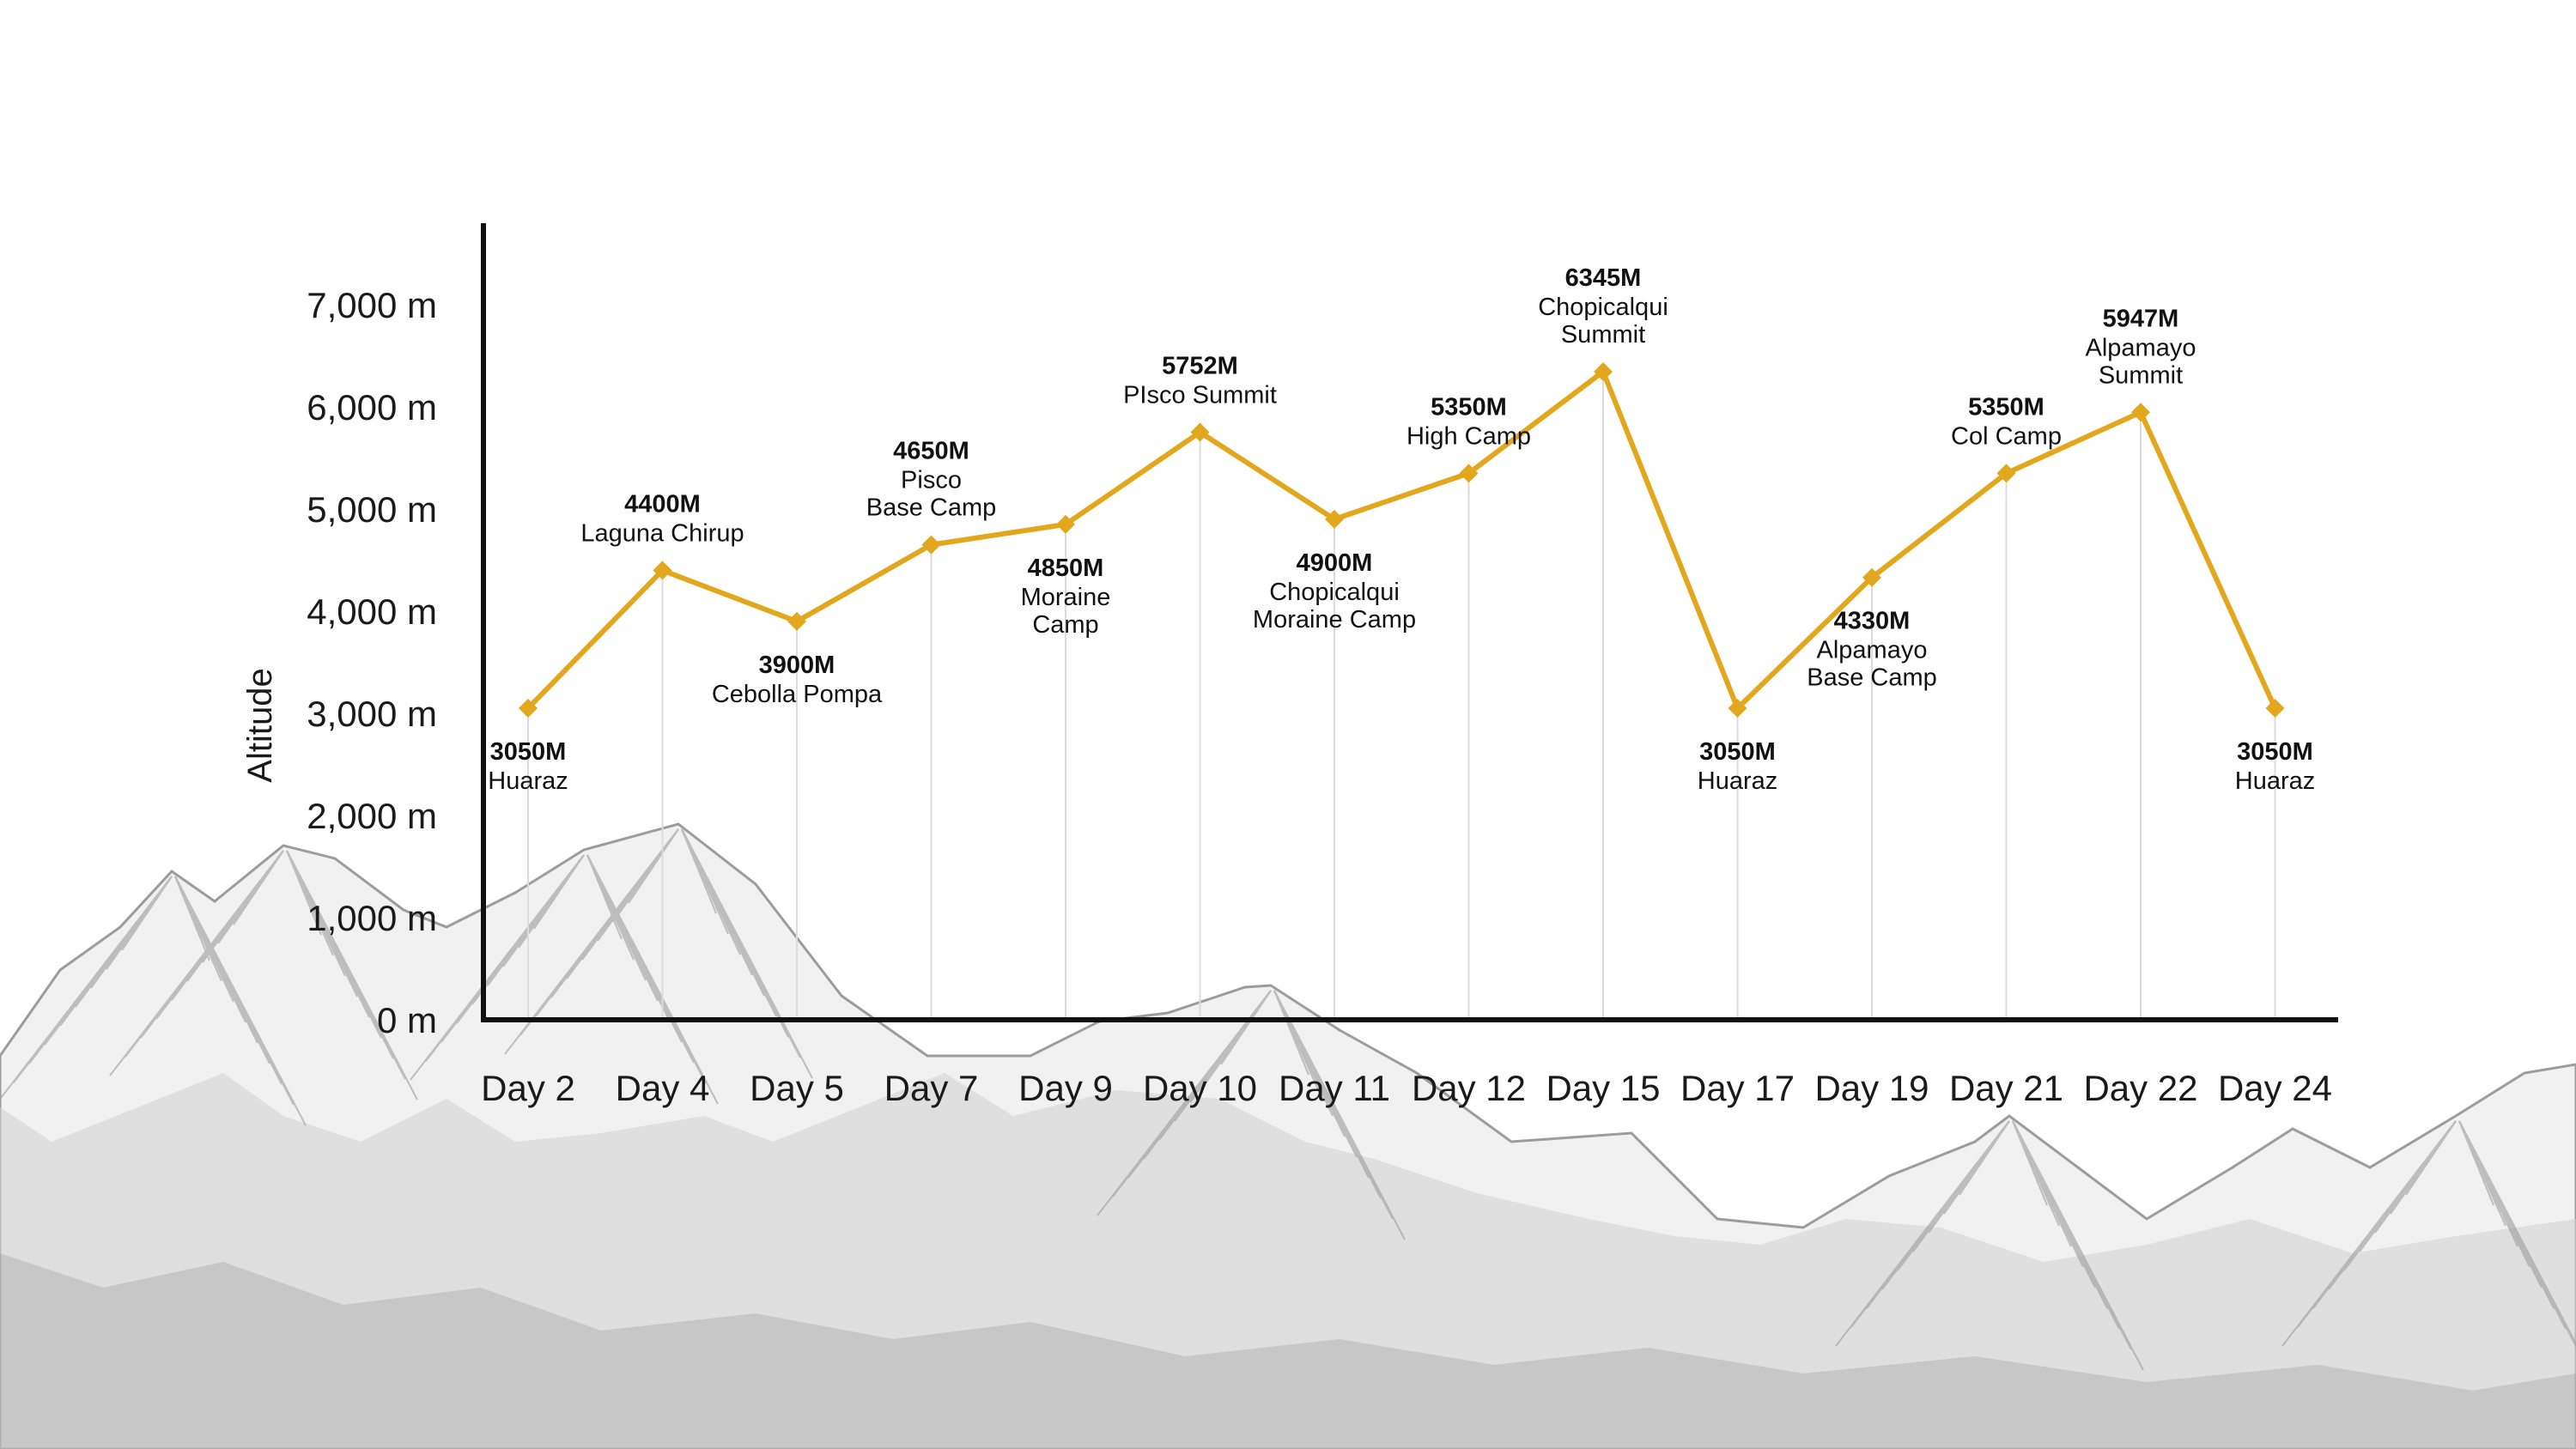 This screenshot has height=1449, width=2576. I want to click on x-tick-label: Day 5, so click(797, 1088).